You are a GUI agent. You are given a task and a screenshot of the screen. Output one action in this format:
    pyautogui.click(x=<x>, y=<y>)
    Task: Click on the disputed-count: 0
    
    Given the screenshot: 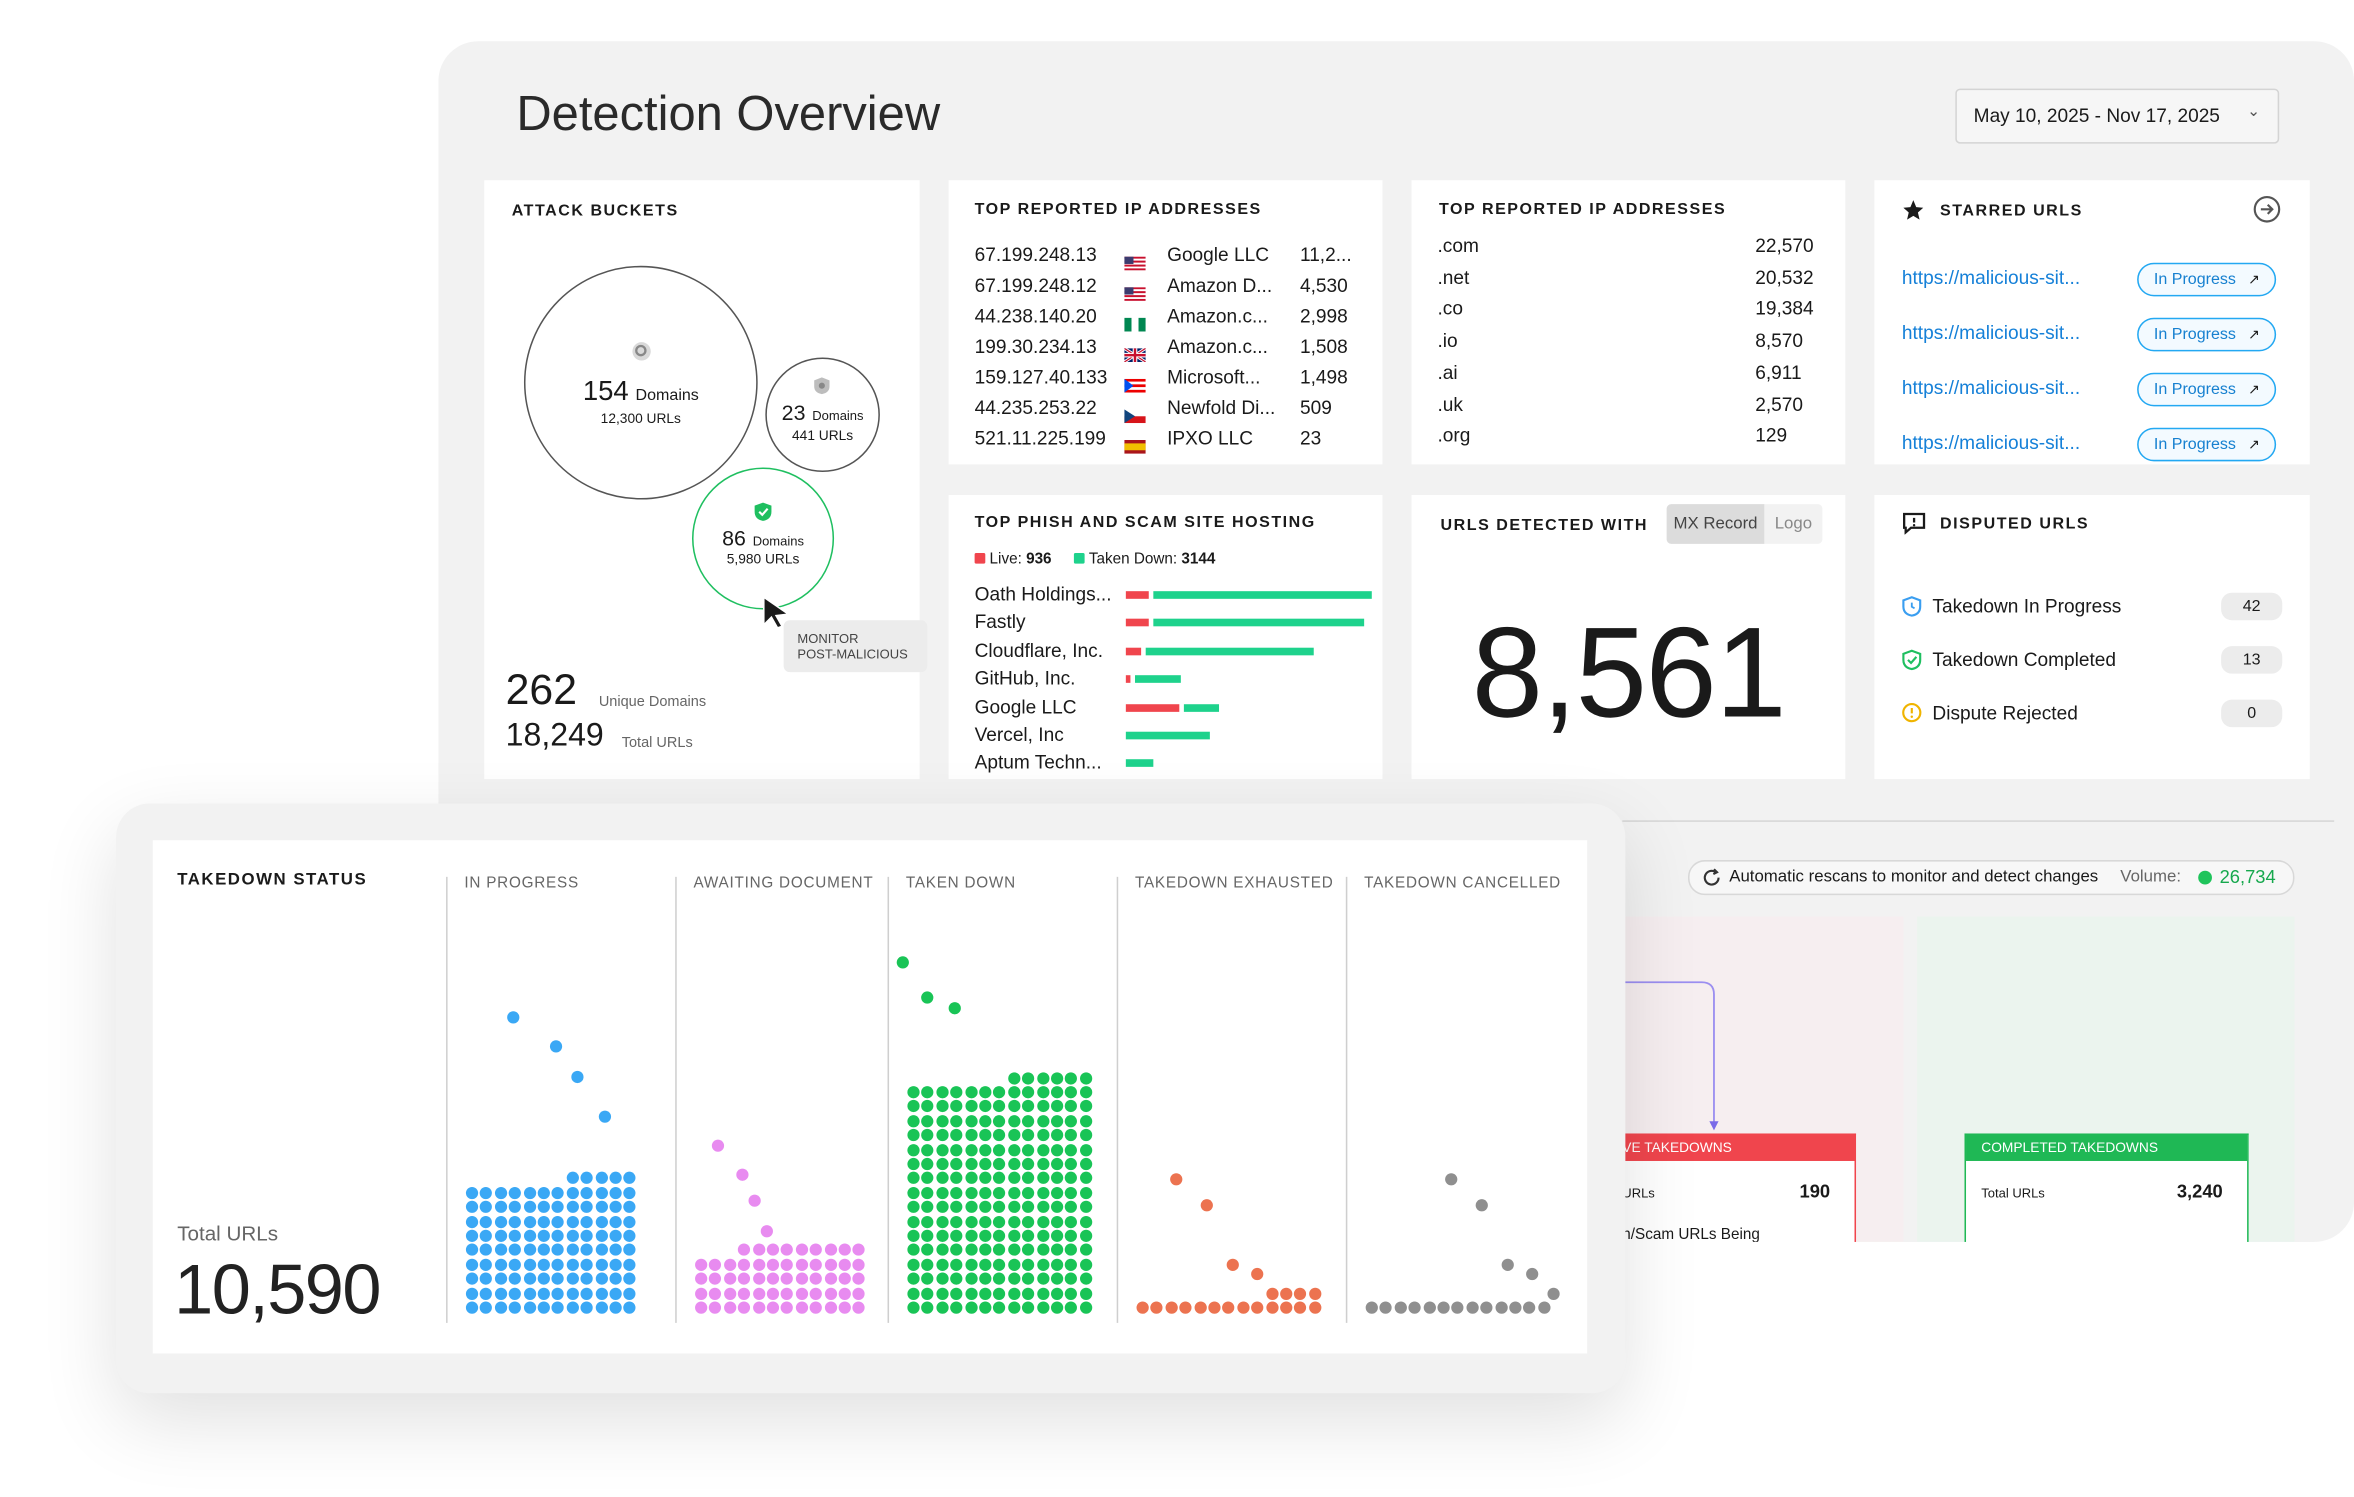 What is the action you would take?
    pyautogui.click(x=2252, y=713)
    